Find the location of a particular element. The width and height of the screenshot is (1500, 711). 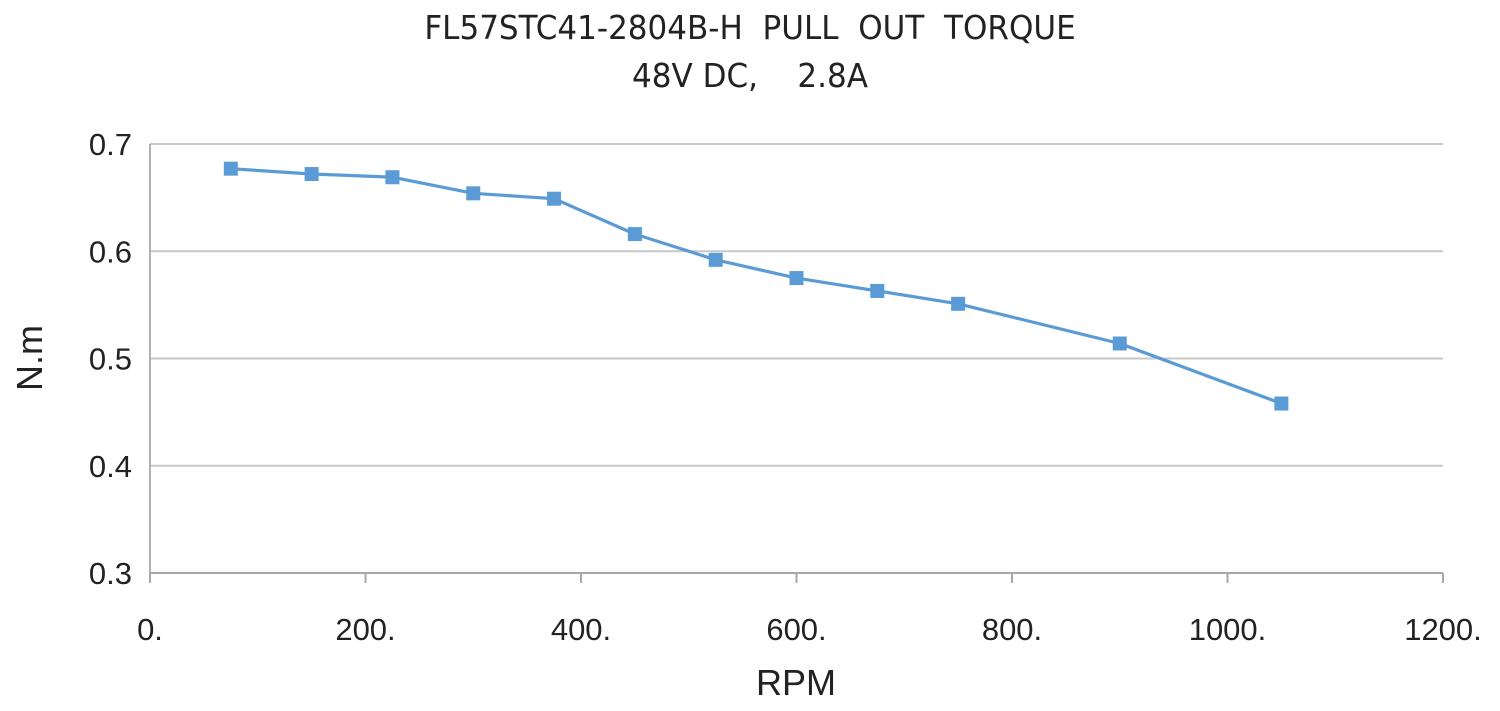

y-tick-label: 0.7 is located at coordinates (110, 144).